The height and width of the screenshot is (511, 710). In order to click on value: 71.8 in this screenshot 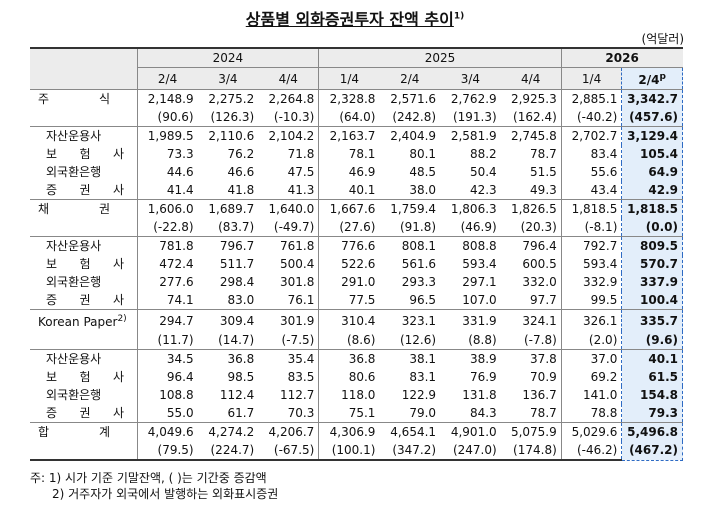, I will do `click(301, 154)`.